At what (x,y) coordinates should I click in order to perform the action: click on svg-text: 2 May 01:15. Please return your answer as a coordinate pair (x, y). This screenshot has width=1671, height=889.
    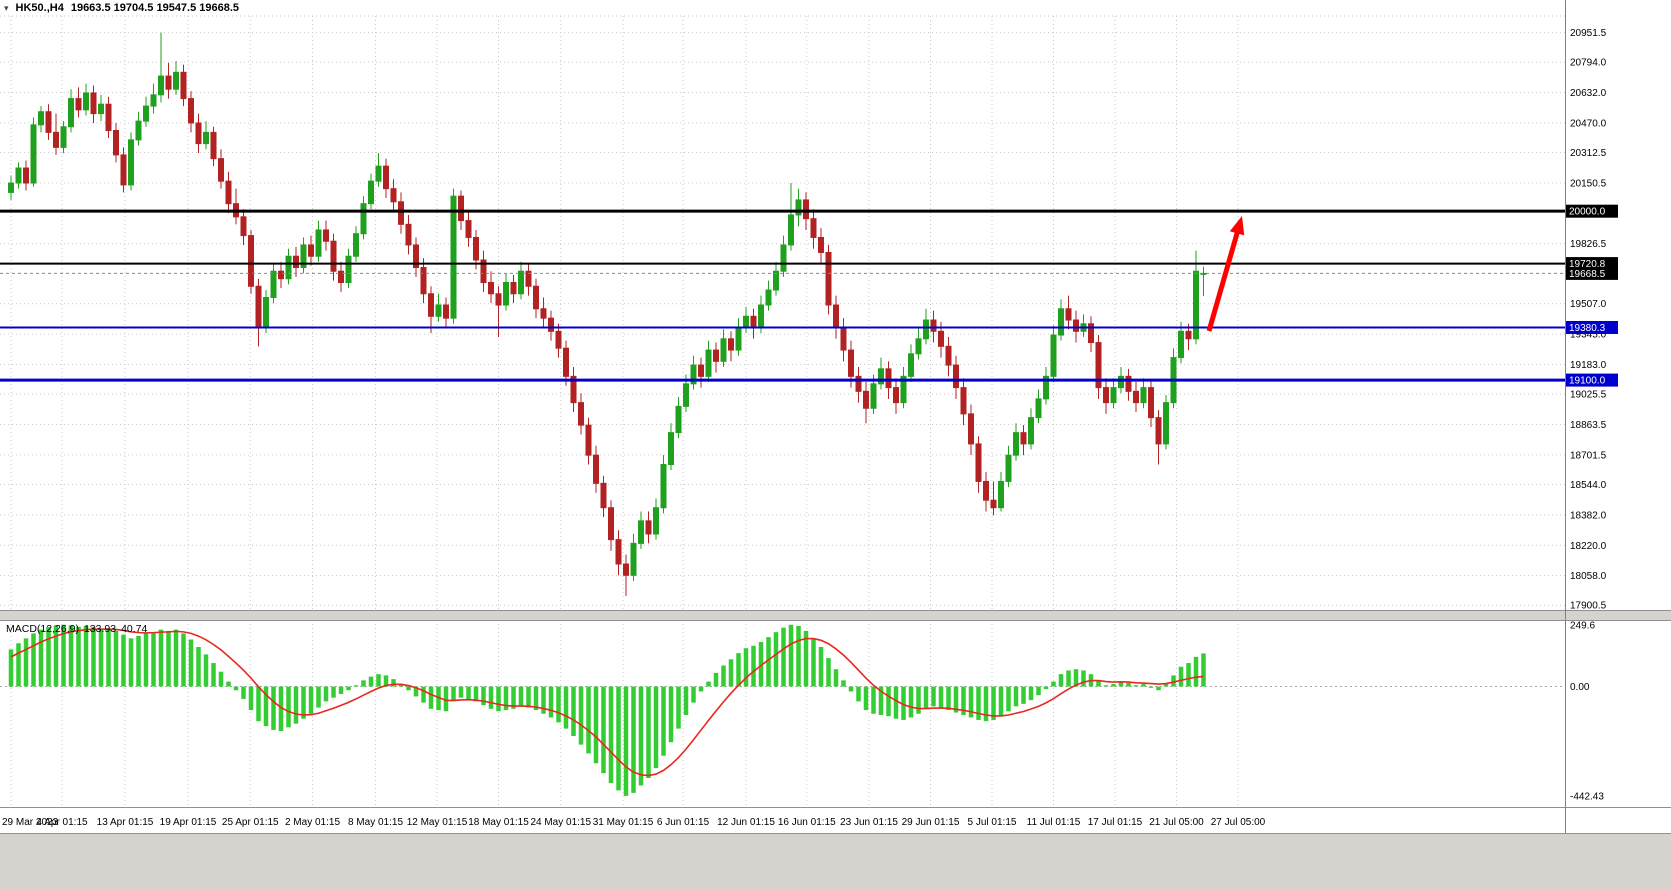
    Looking at the image, I should click on (312, 822).